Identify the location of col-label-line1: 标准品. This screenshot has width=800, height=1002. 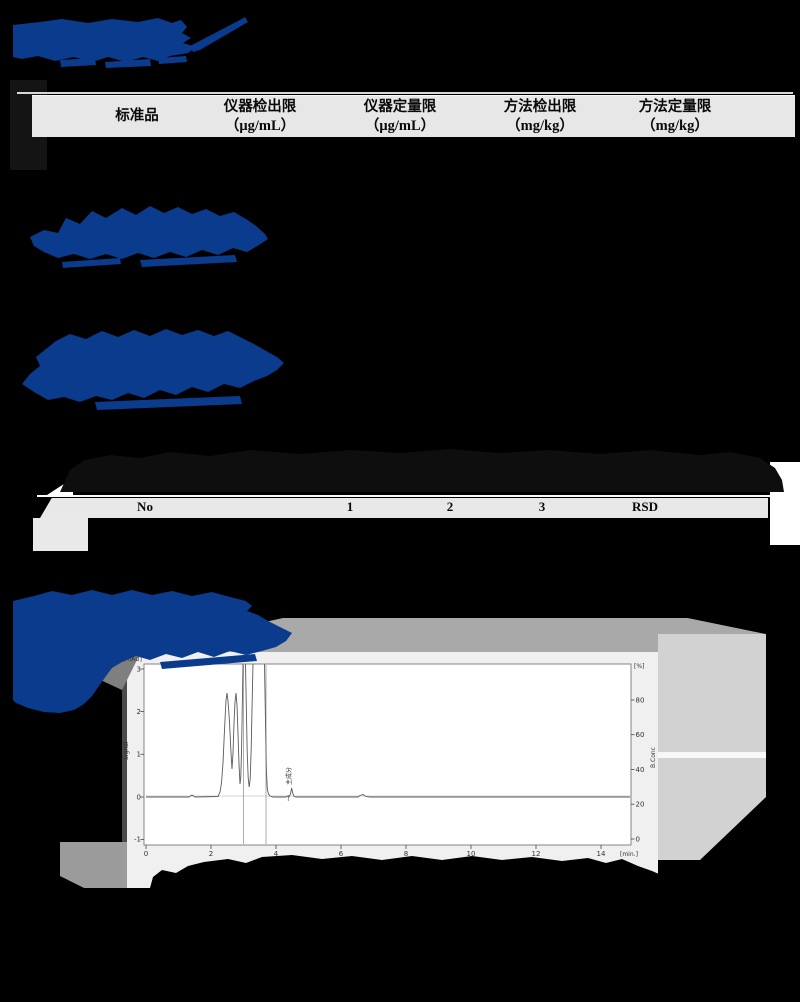
(137, 116).